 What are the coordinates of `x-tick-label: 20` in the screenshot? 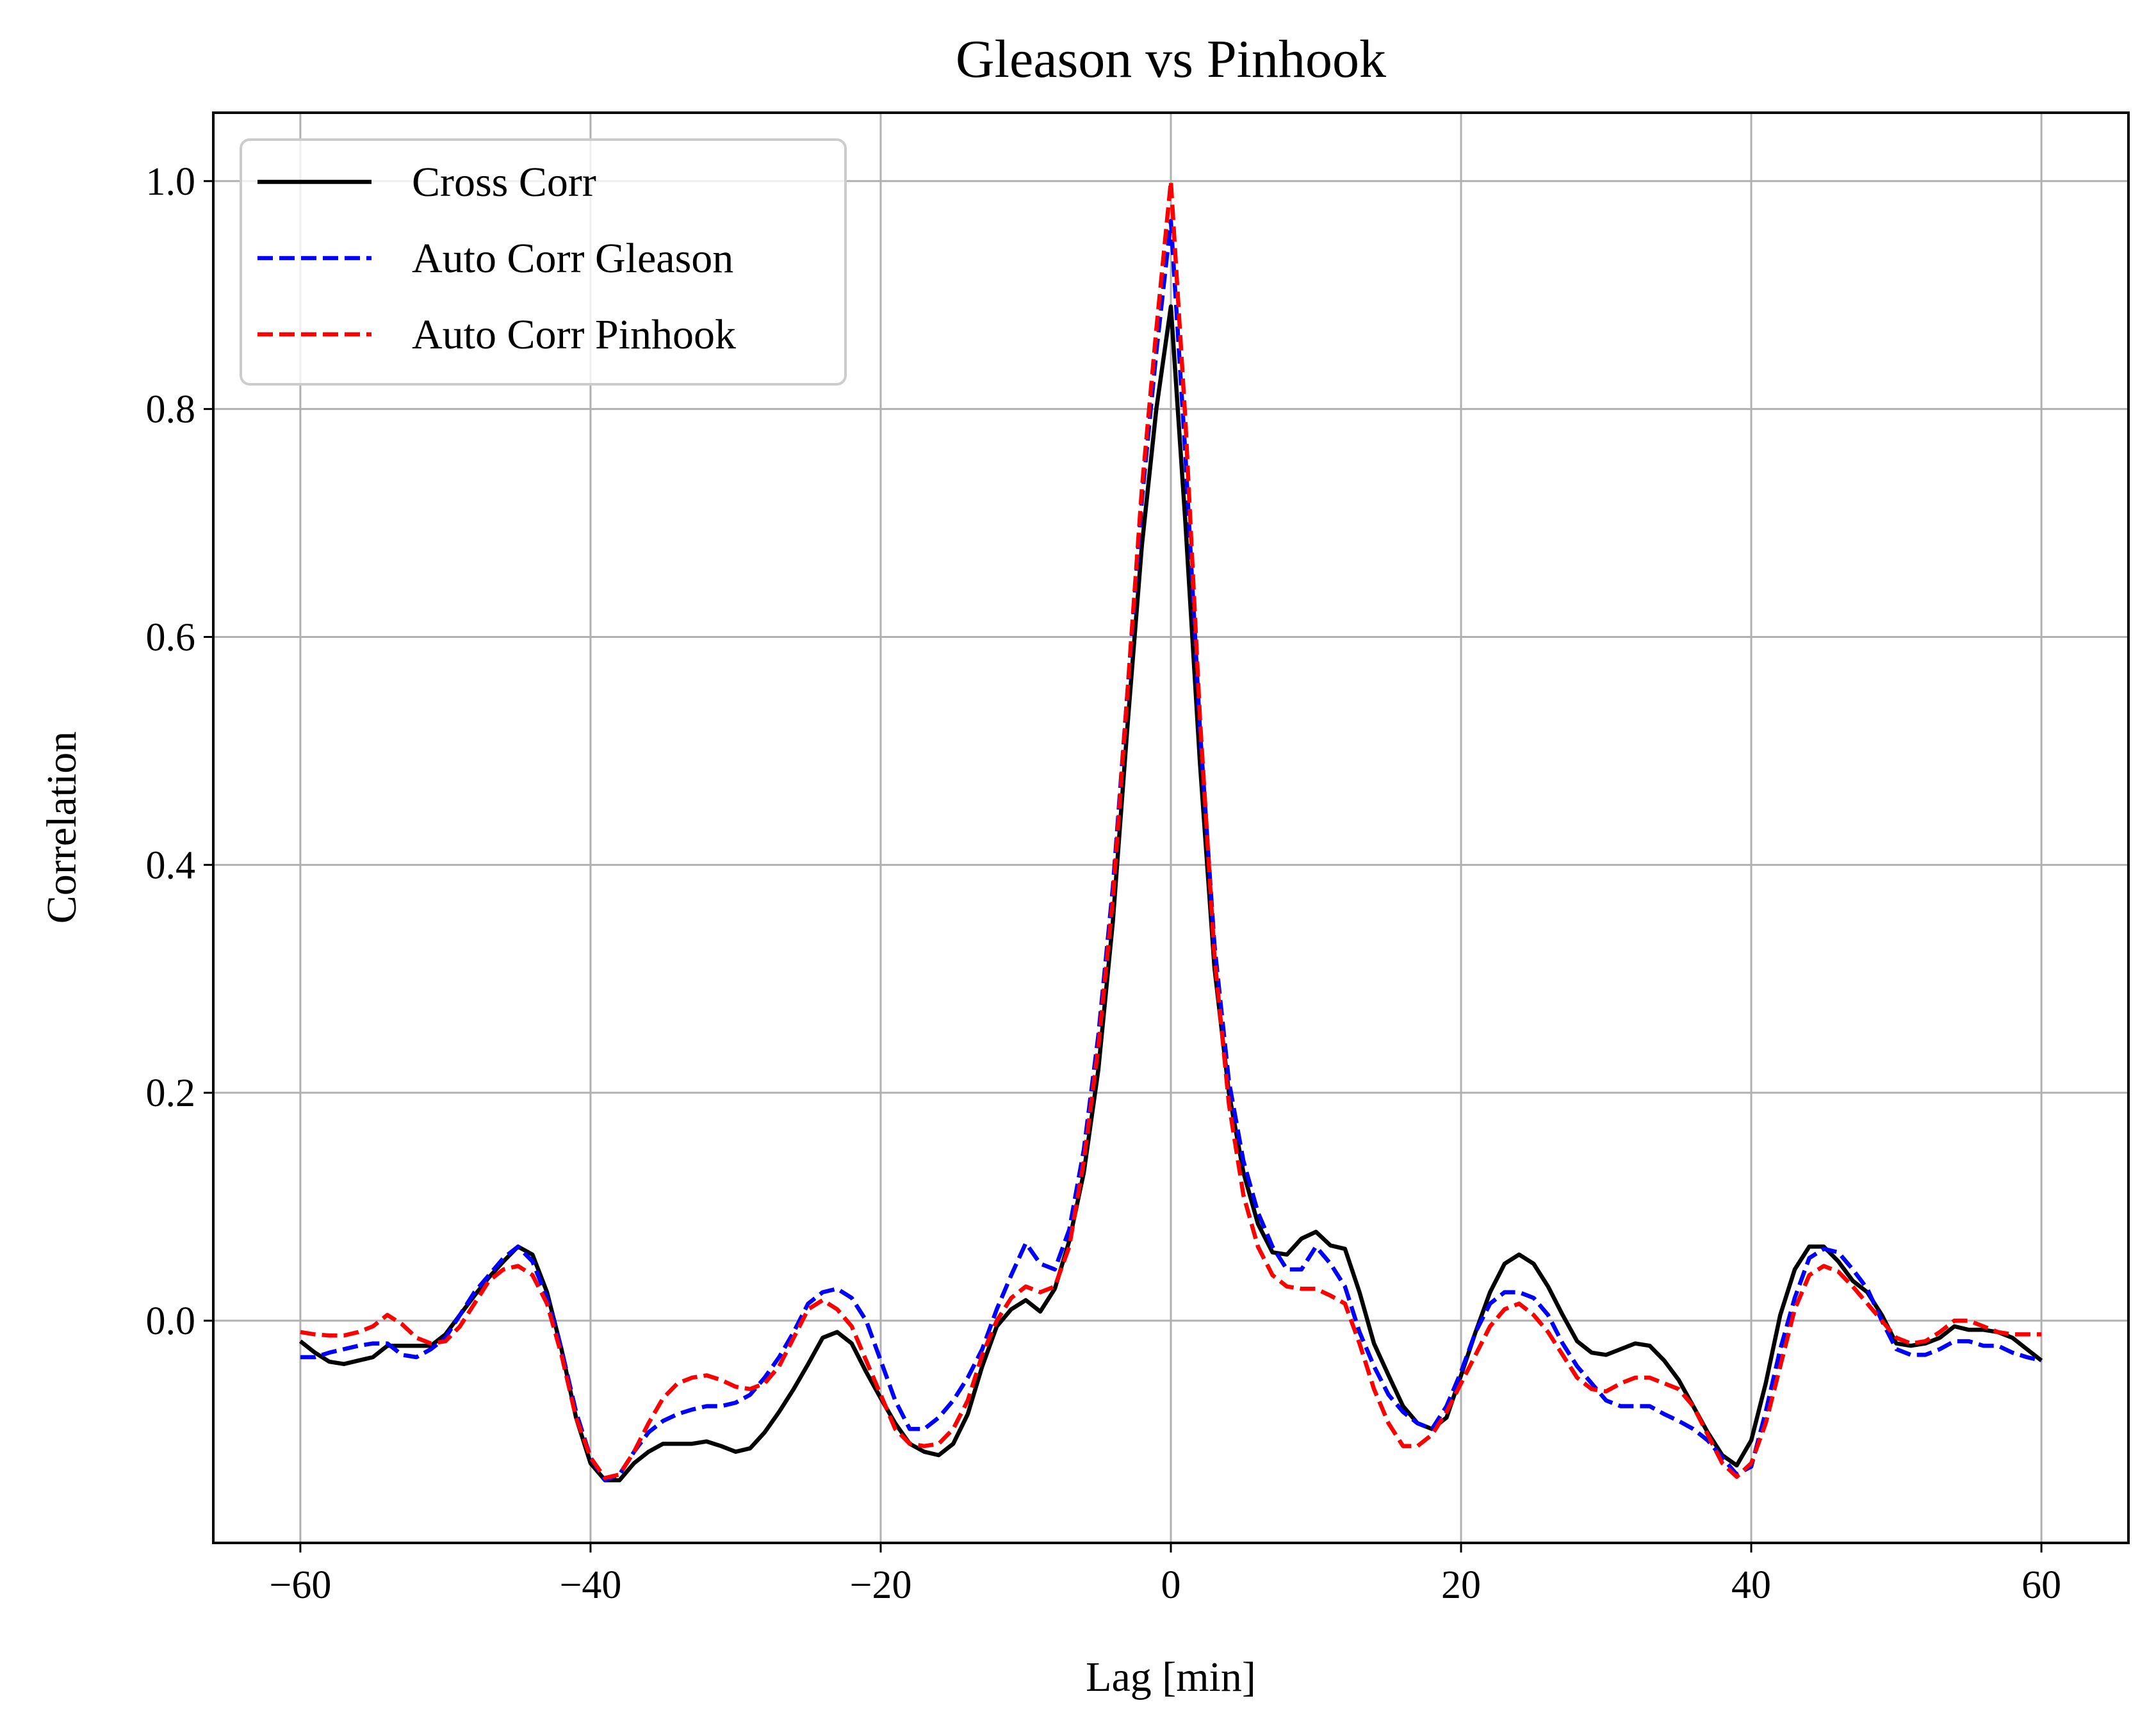 It's located at (1461, 1585).